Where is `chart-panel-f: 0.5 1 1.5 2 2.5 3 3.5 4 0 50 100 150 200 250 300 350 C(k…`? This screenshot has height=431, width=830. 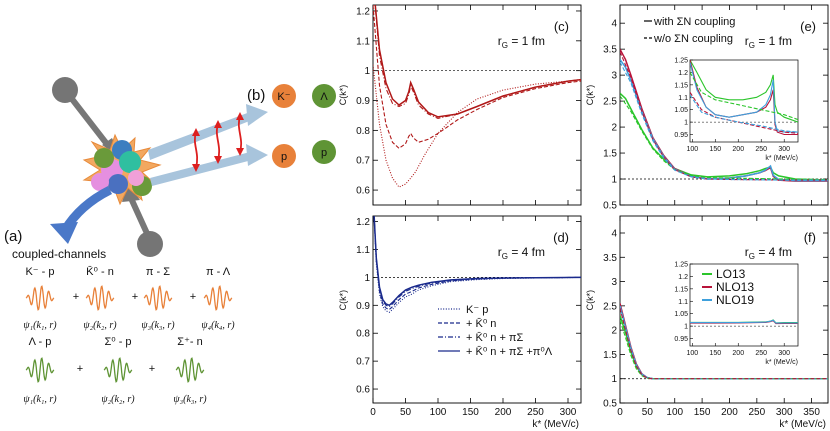
chart-panel-f: 0.5 1 1.5 2 2.5 3 3.5 4 0 50 100 150 200 250 300 350 C(k… is located at coordinates (707, 322).